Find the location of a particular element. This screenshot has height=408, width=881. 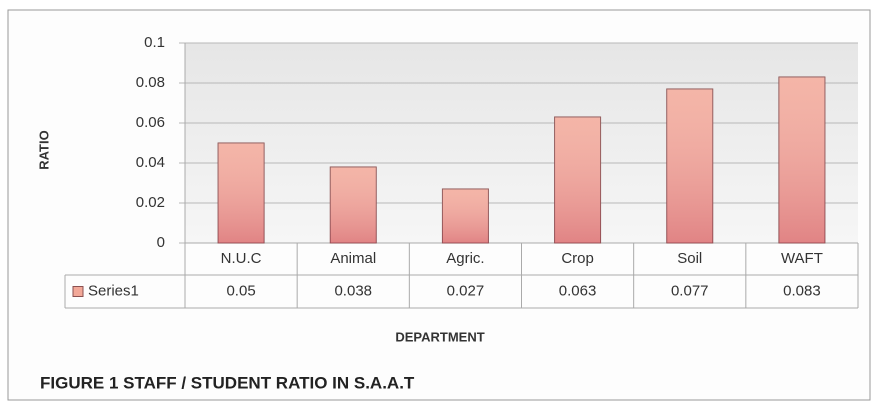

y-tick-label: 0.08 is located at coordinates (150, 82).